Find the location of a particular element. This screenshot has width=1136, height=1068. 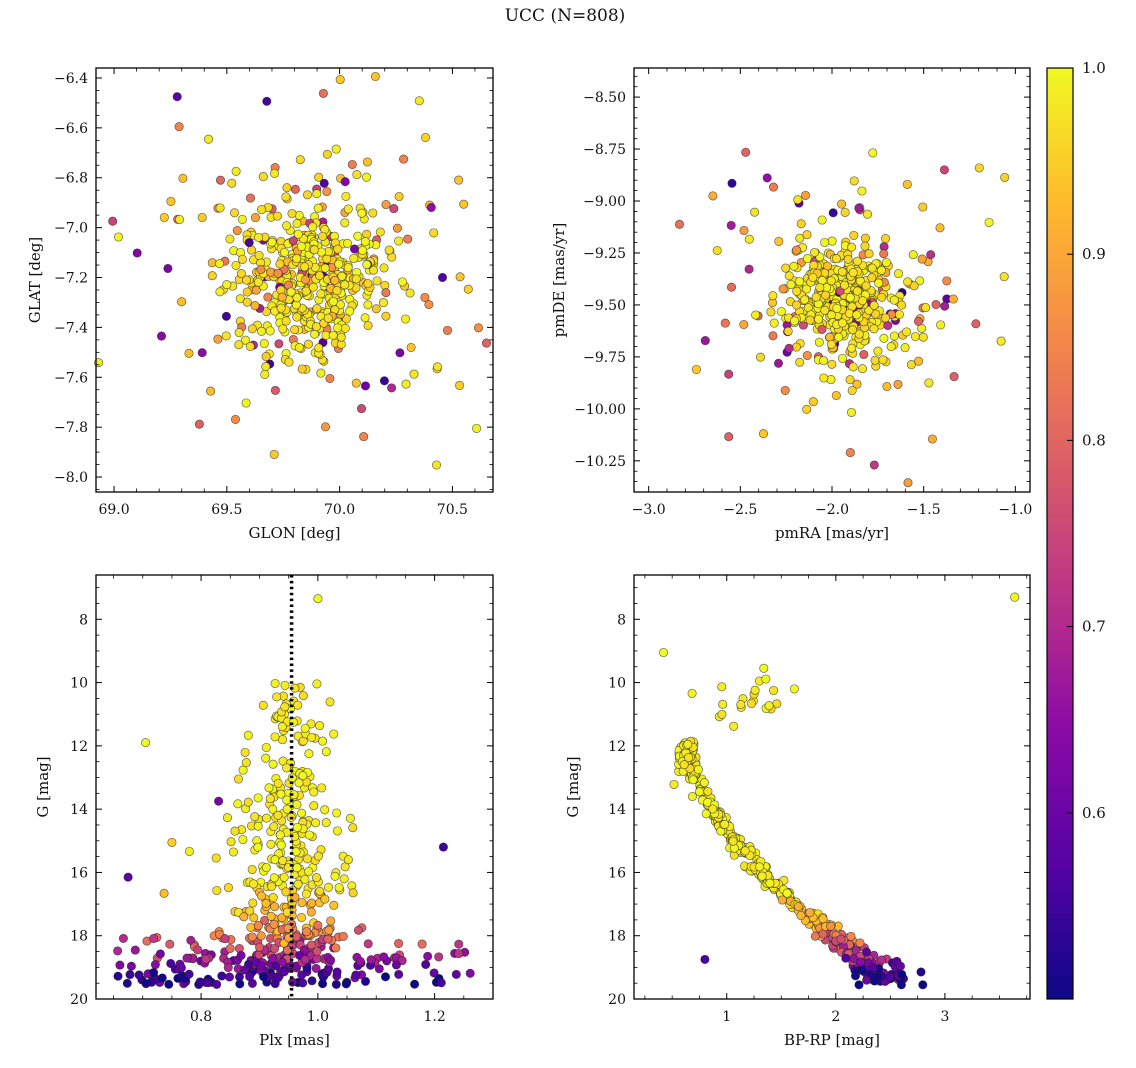

y-tick-label: 18 is located at coordinates (79, 937).